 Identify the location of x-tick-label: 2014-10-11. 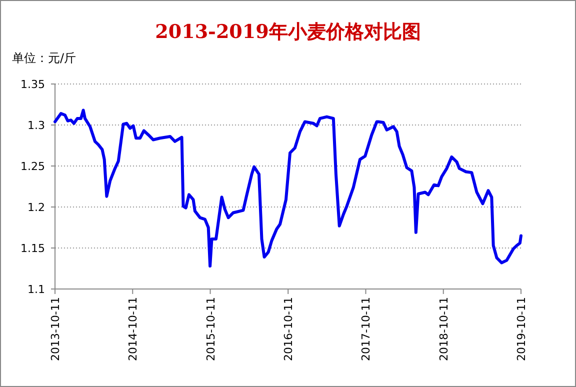
(133, 329).